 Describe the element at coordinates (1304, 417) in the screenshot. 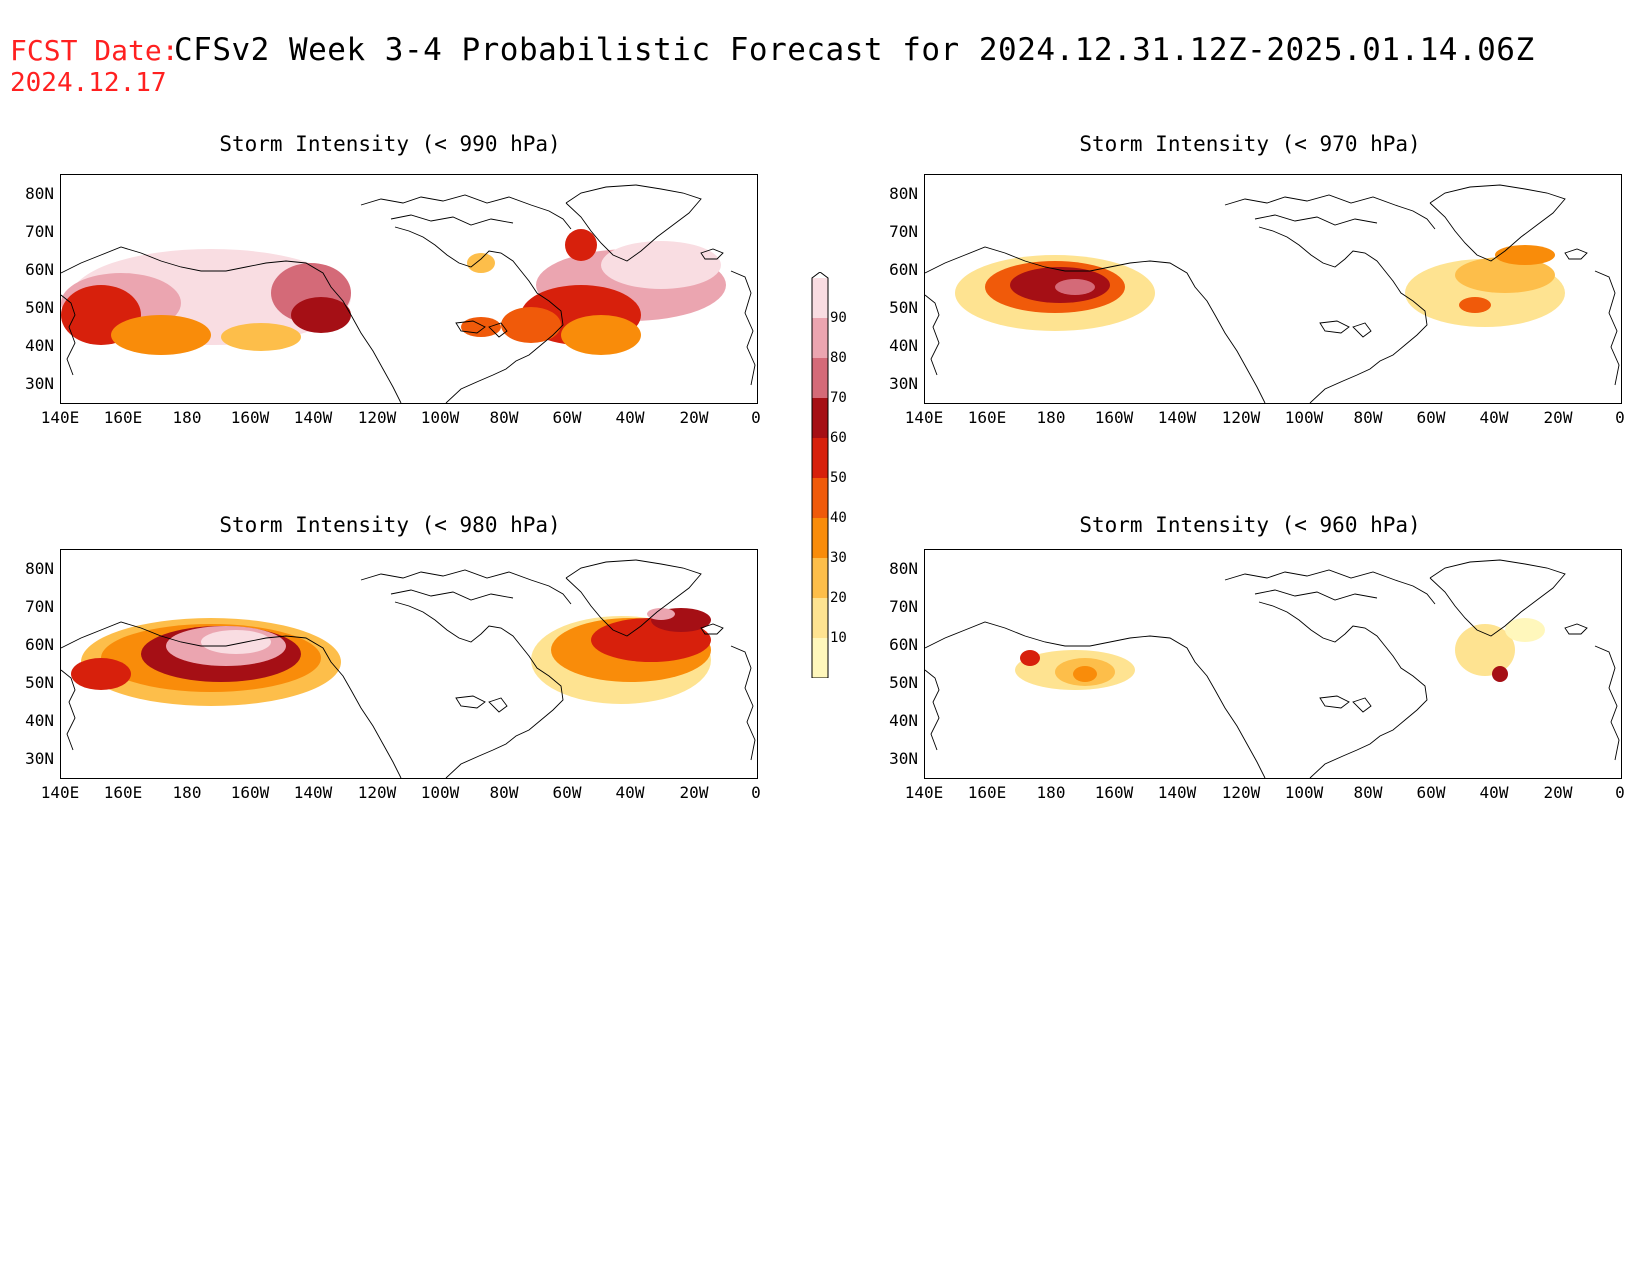

I see `lon-tick-label: 100W` at that location.